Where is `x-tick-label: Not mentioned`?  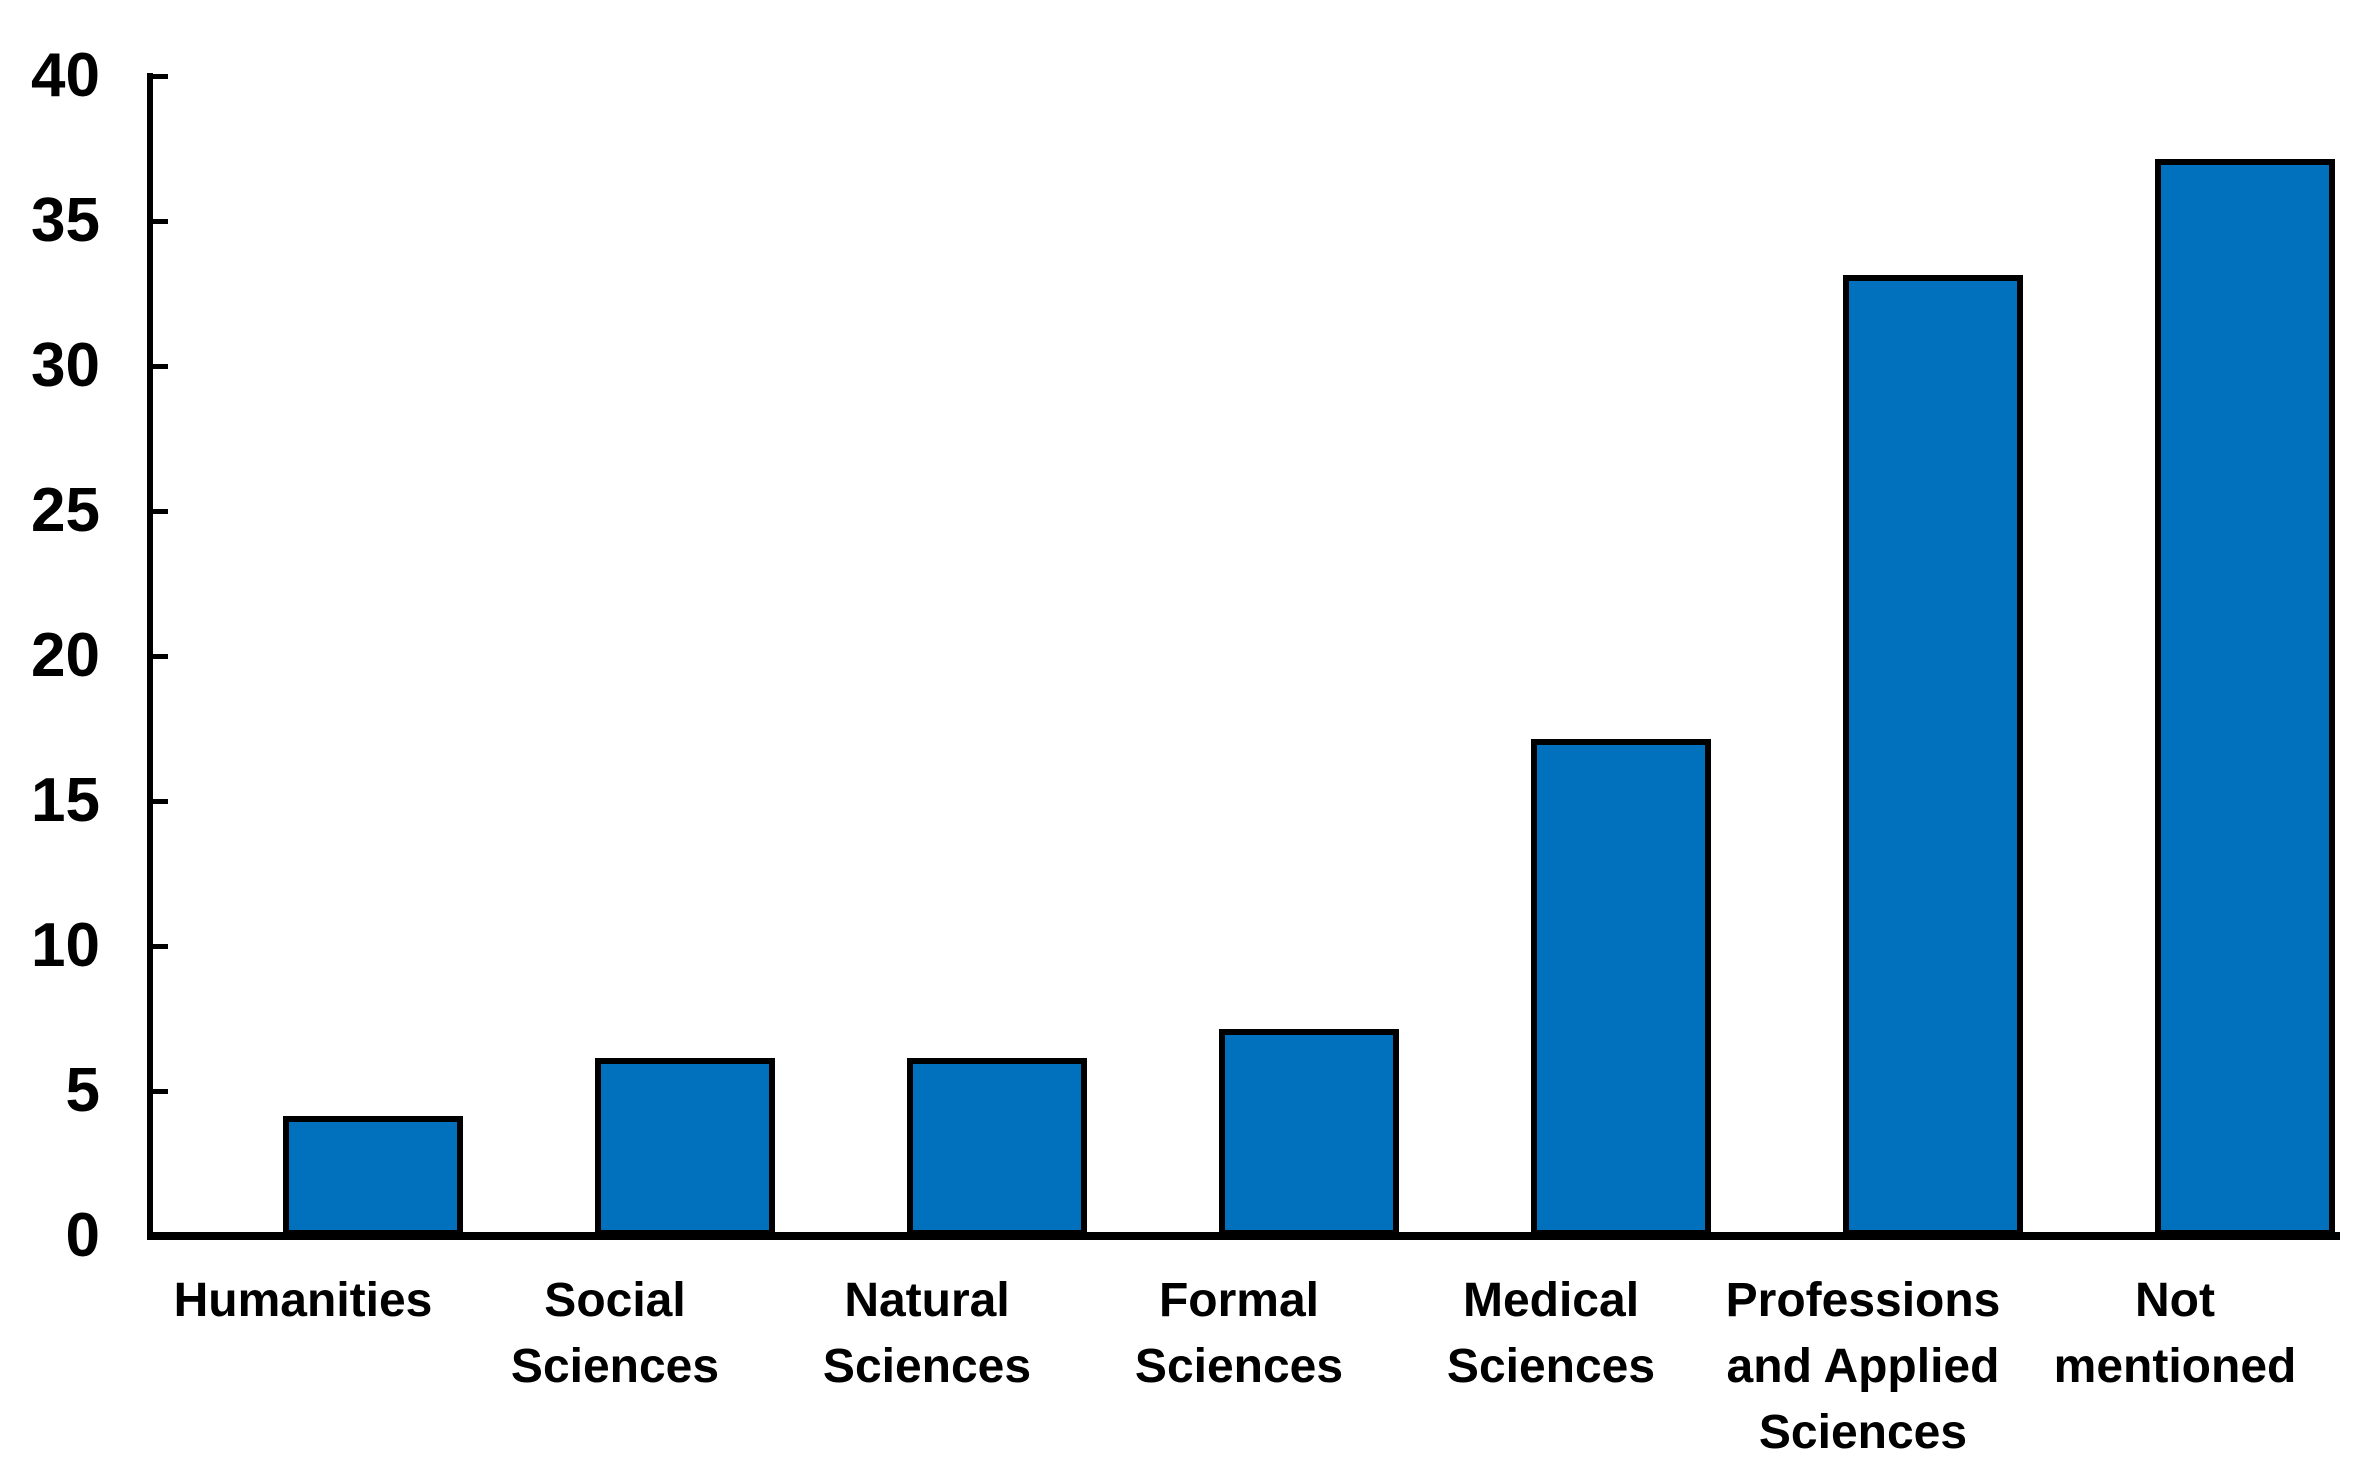 x-tick-label: Not mentioned is located at coordinates (2175, 1333).